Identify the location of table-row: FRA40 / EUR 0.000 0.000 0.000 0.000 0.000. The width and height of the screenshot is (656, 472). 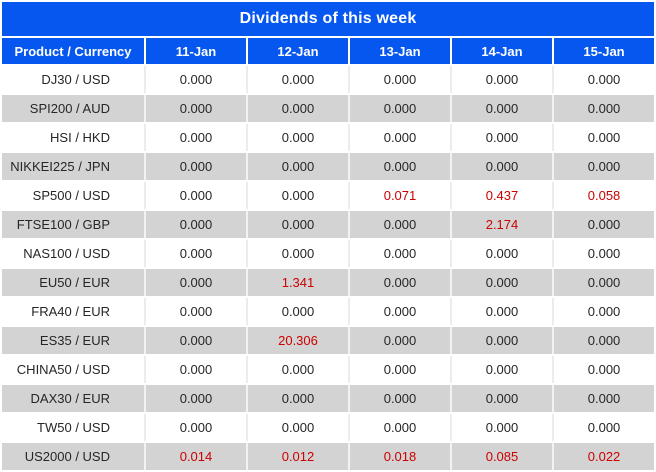
(328, 311).